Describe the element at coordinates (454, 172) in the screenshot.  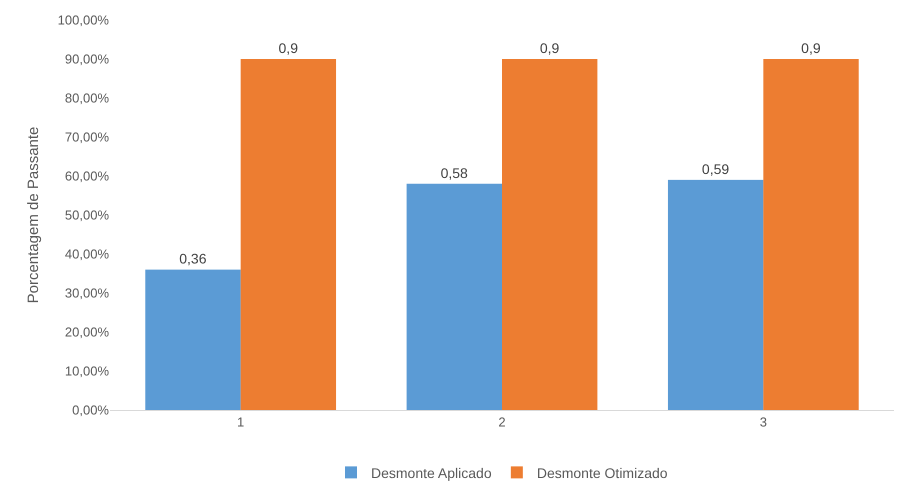
I see `data-label: 0,58` at that location.